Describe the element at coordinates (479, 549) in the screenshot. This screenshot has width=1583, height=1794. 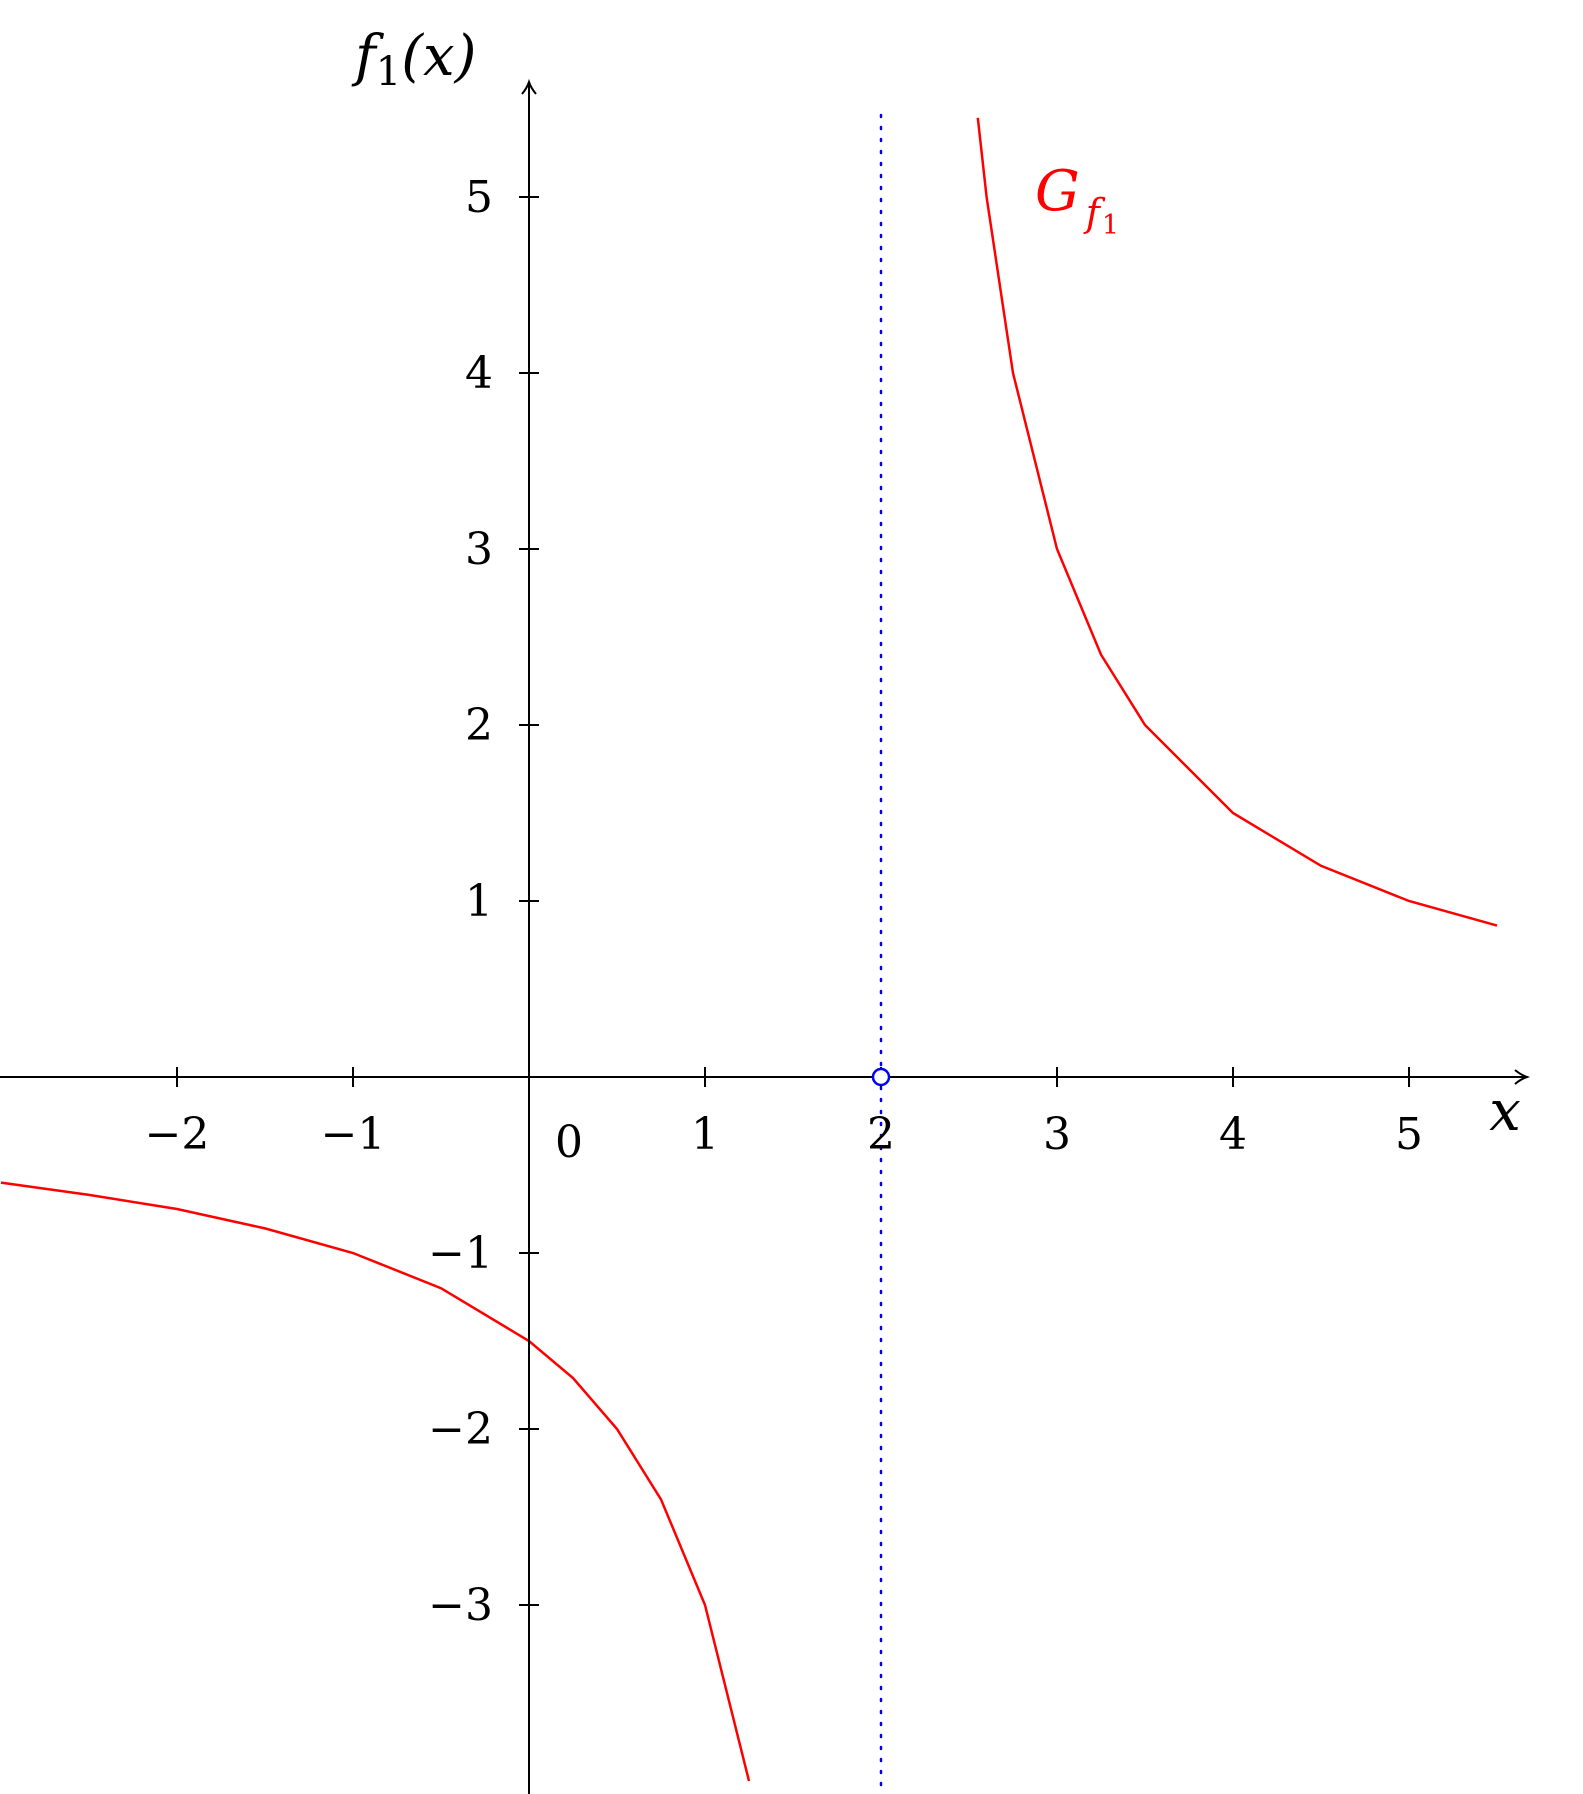
I see `y-tick-label-5: 3` at that location.